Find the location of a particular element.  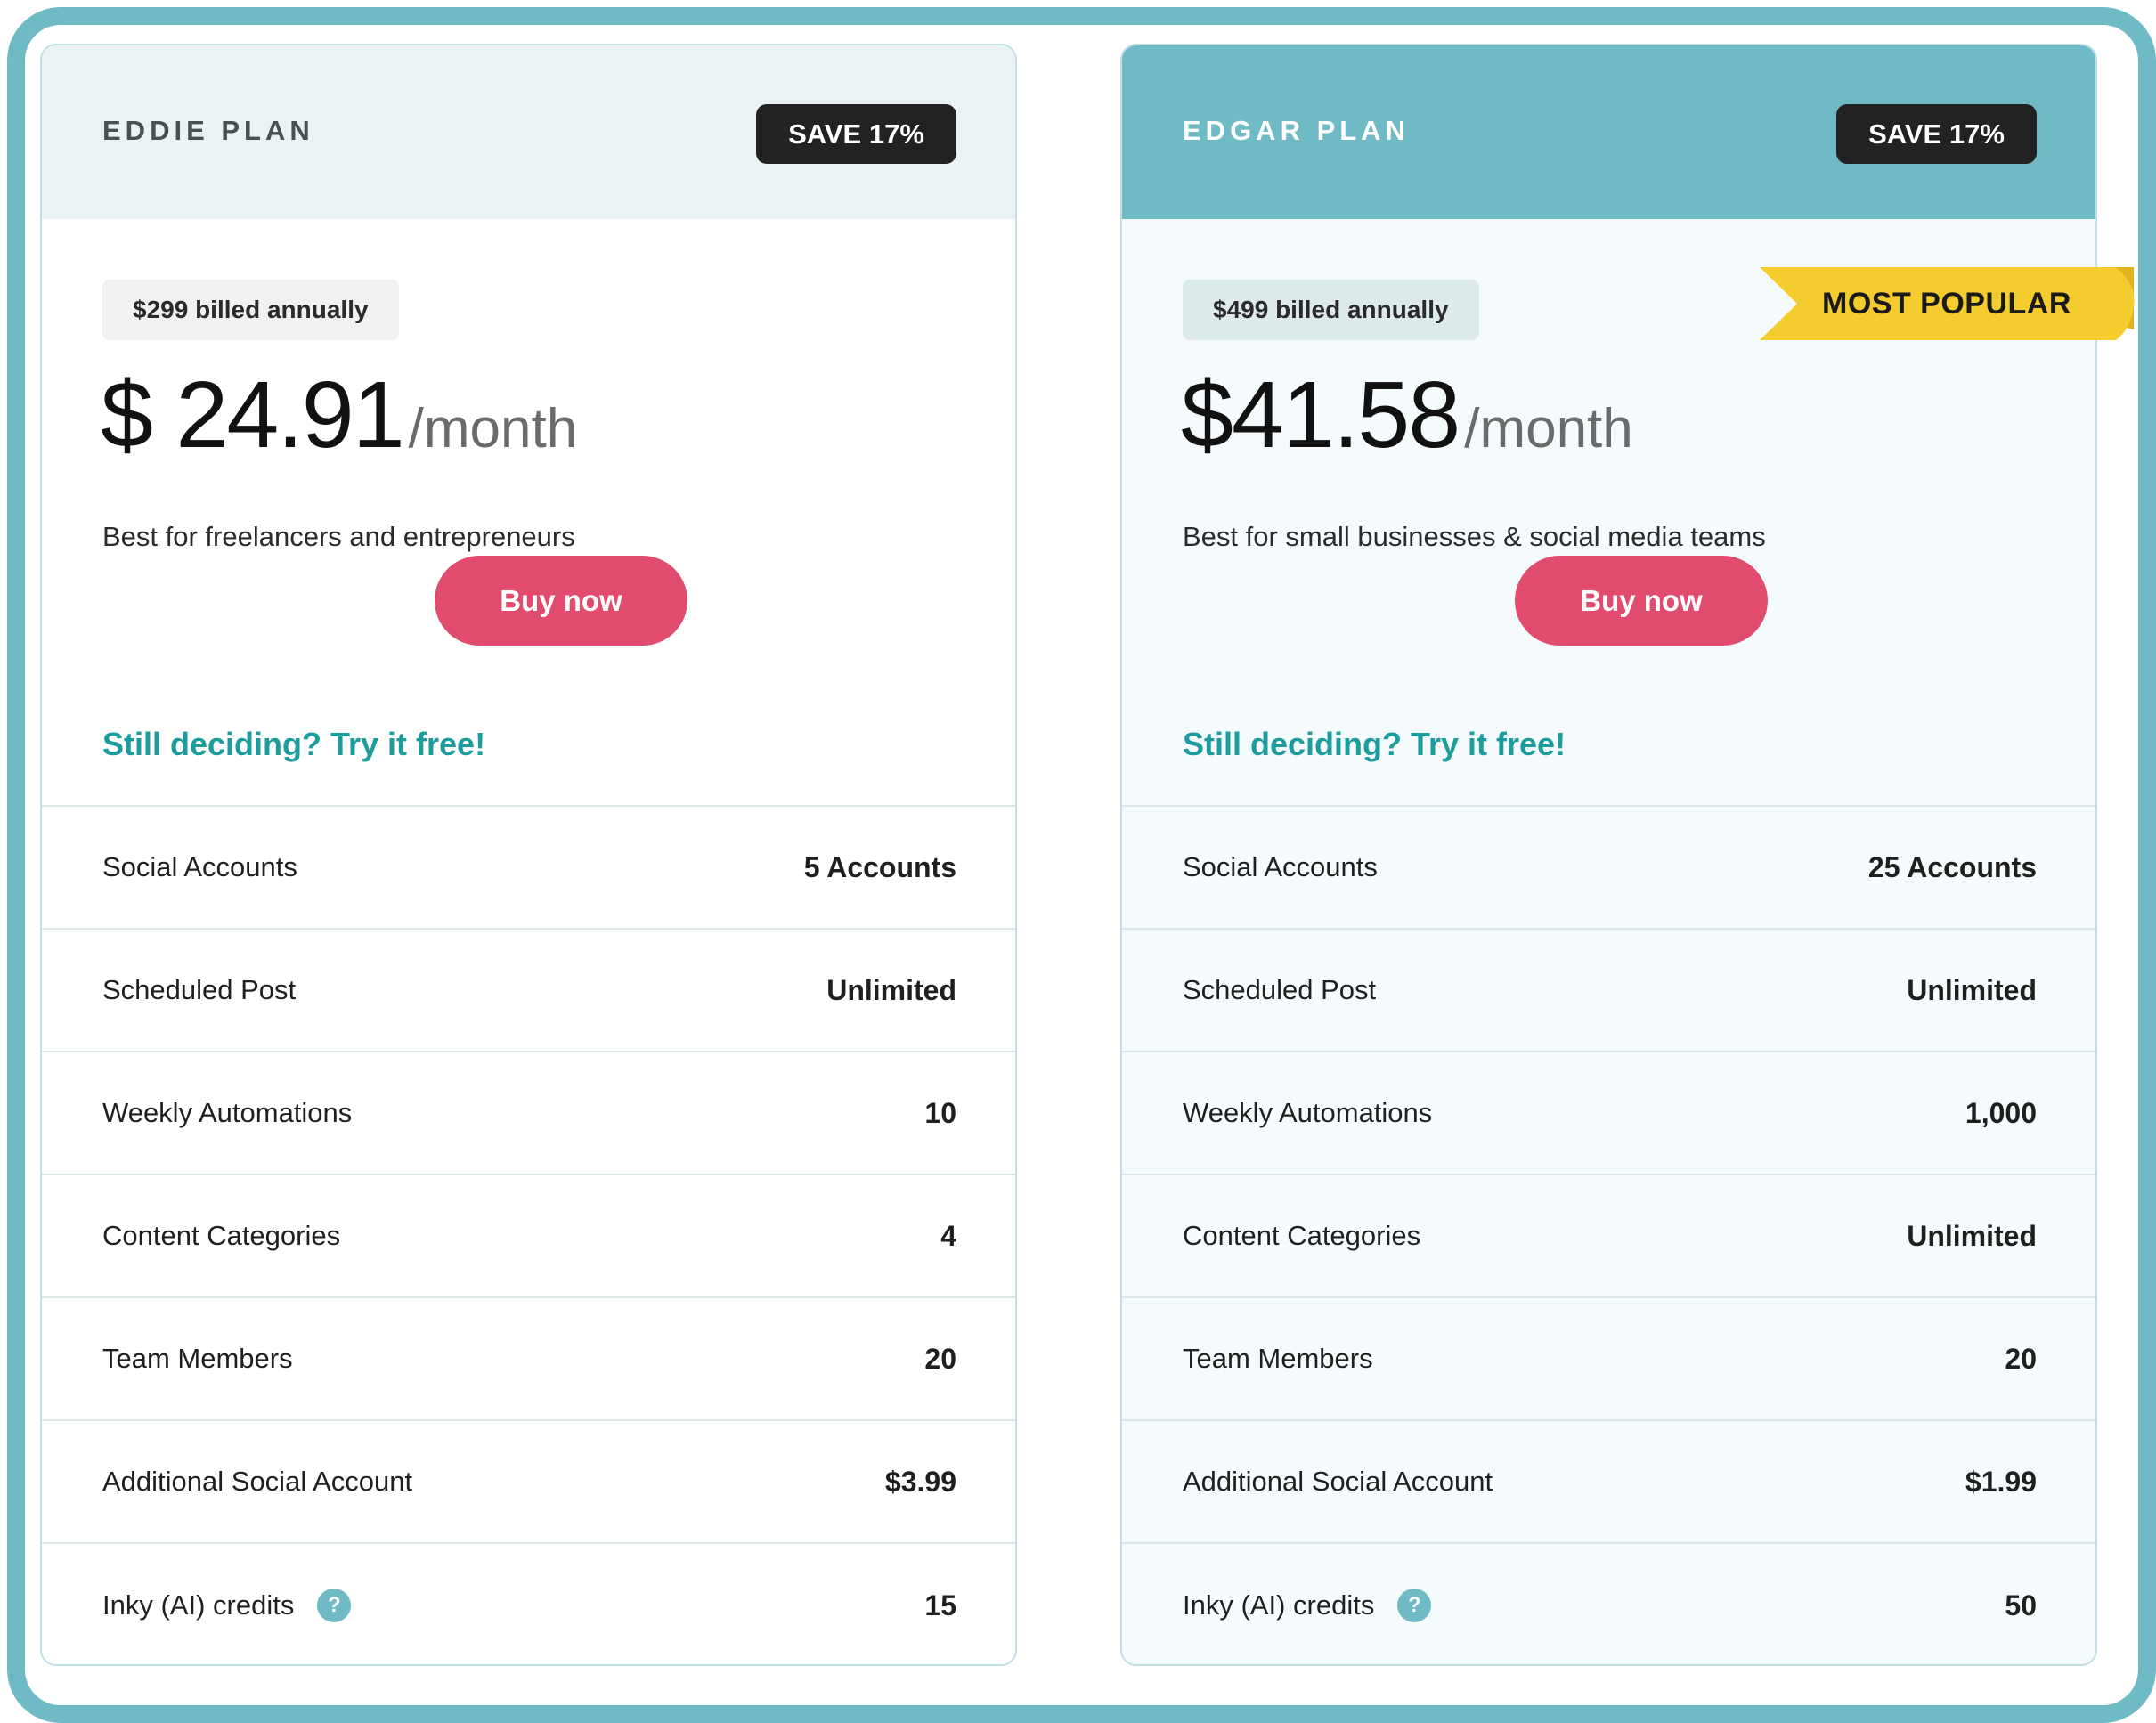

plan-header: EDGAR PLAN SAVE 17% is located at coordinates (1608, 132).